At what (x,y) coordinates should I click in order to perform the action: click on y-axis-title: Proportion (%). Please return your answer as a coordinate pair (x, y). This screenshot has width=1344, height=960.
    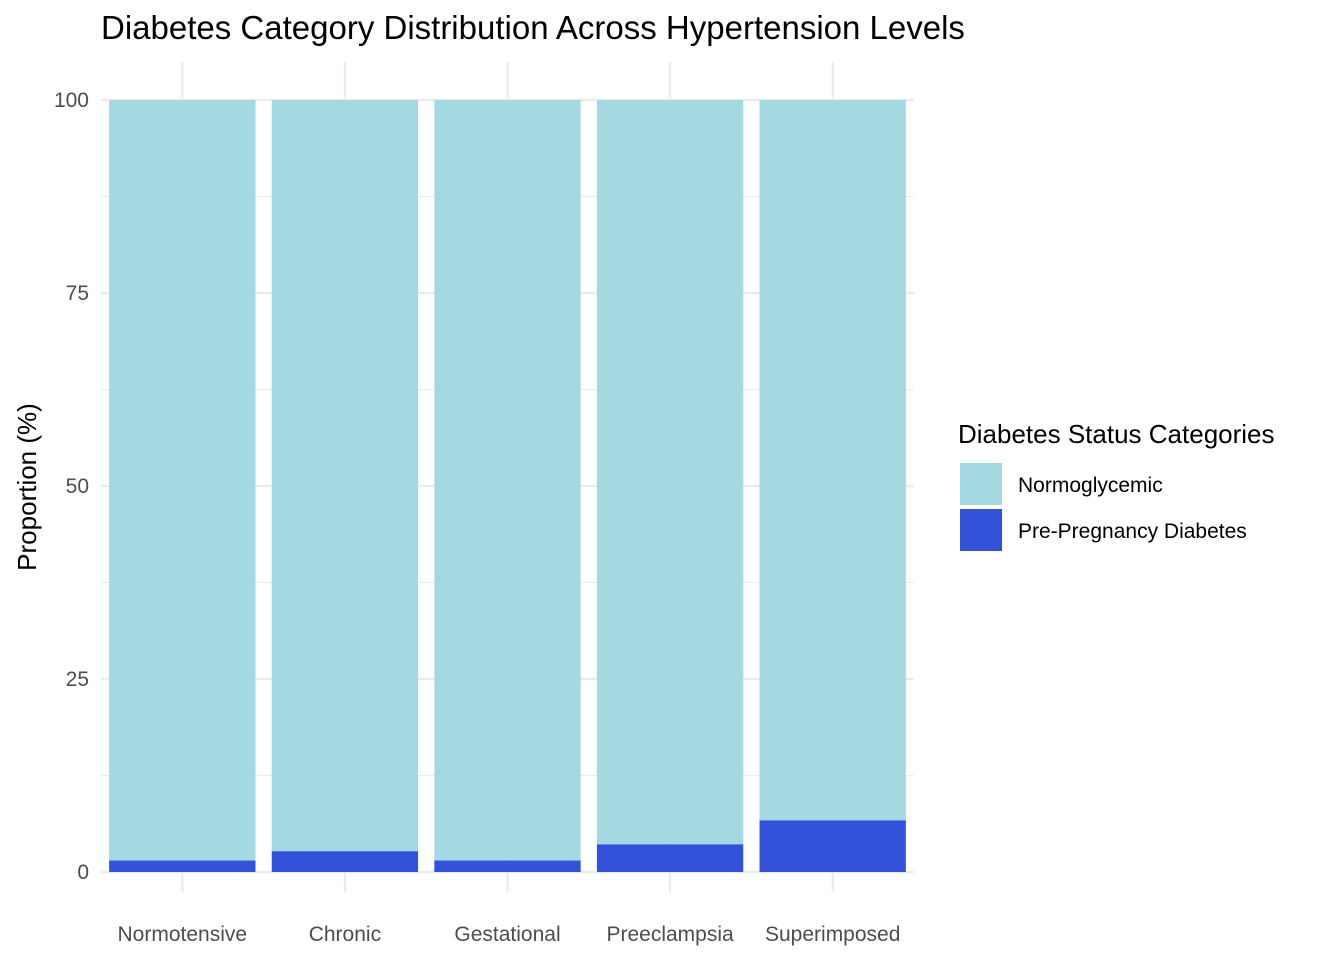
    Looking at the image, I should click on (27, 487).